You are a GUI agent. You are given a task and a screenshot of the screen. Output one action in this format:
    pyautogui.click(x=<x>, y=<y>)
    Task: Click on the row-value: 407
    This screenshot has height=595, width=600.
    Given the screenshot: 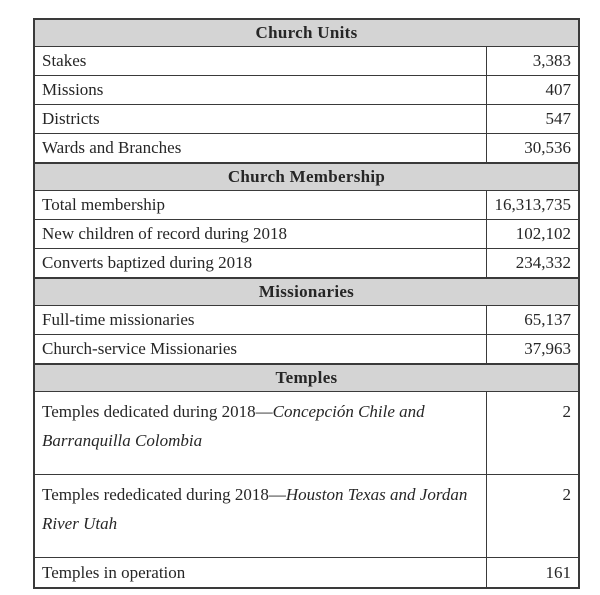 What is the action you would take?
    pyautogui.click(x=532, y=90)
    